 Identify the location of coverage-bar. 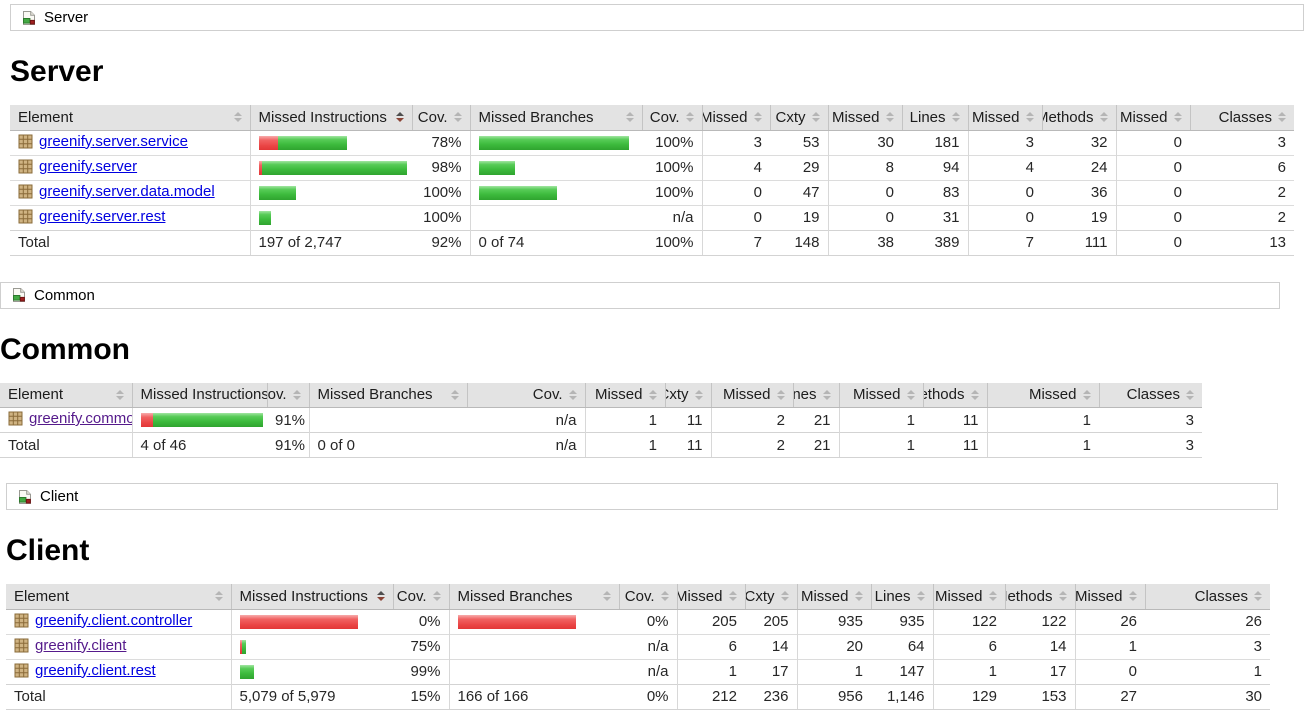
(312, 671).